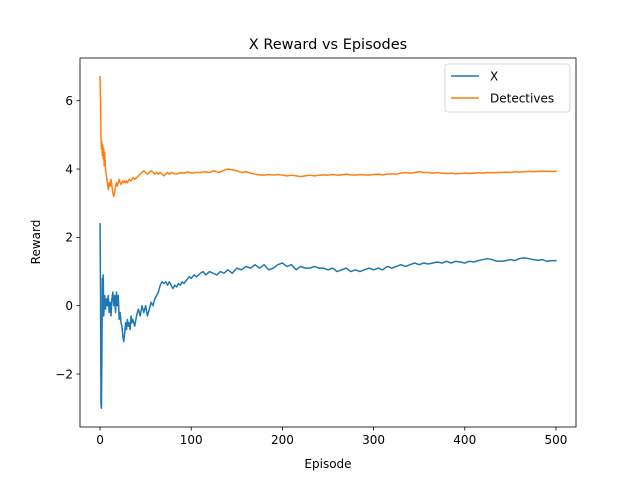 This screenshot has width=640, height=480. I want to click on chart-title: X Reward vs Episodes, so click(328, 45).